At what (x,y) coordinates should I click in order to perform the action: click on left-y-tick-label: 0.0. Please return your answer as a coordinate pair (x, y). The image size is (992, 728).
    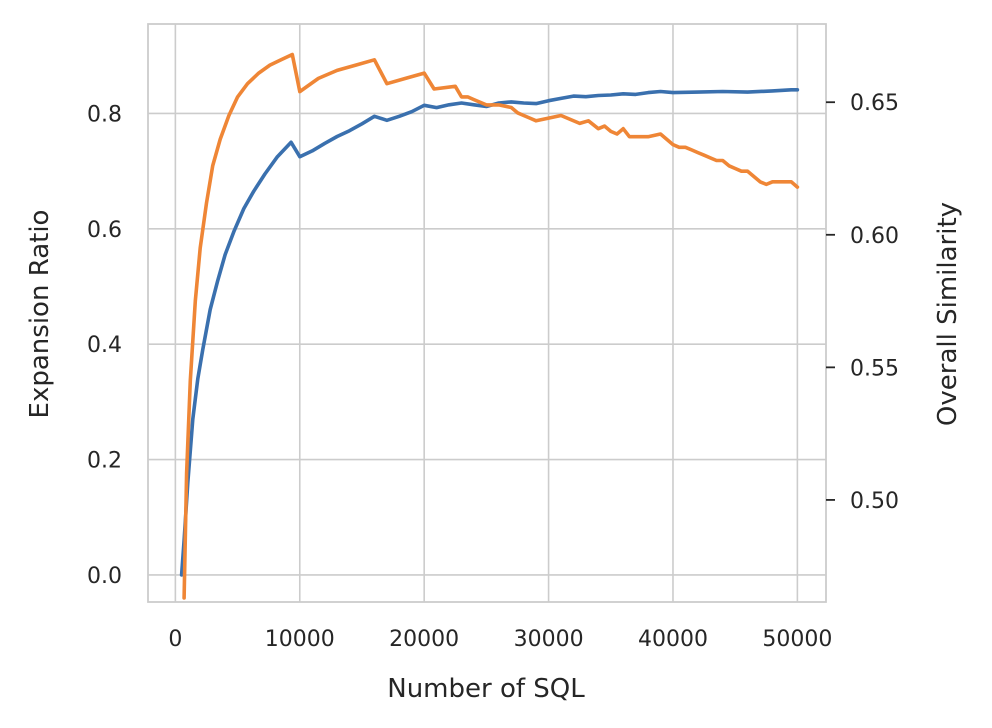
    Looking at the image, I should click on (104, 576).